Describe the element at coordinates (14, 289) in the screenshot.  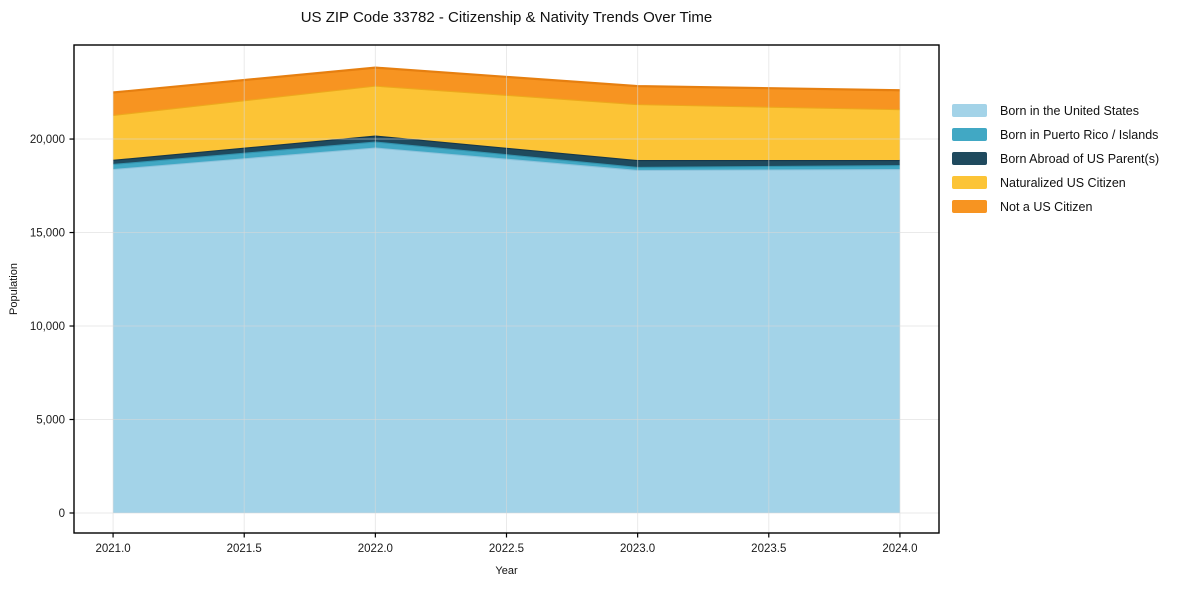
I see `y-axis-label: Population` at that location.